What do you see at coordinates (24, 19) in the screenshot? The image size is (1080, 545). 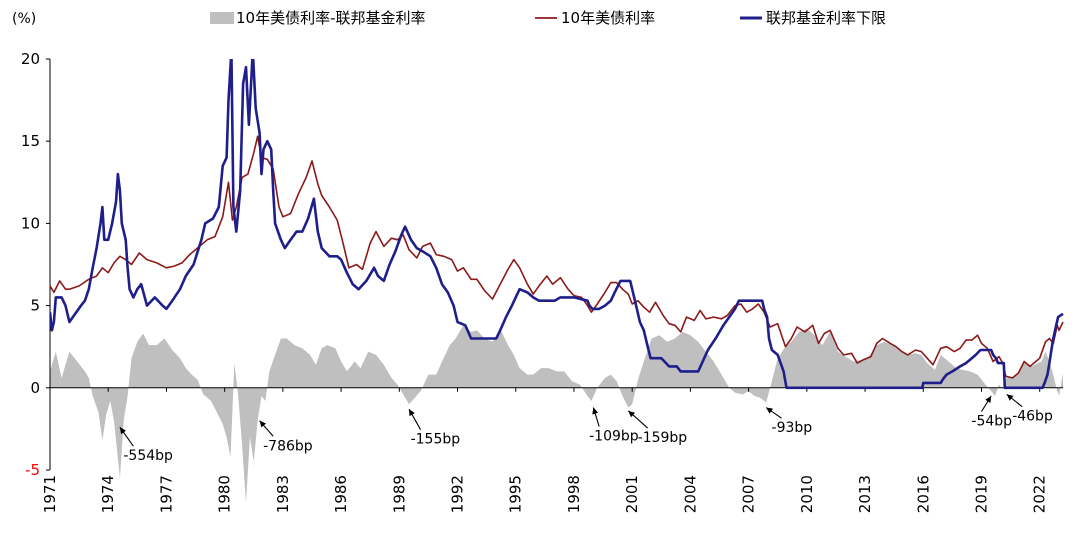 I see `y-axis-unit: (%)` at bounding box center [24, 19].